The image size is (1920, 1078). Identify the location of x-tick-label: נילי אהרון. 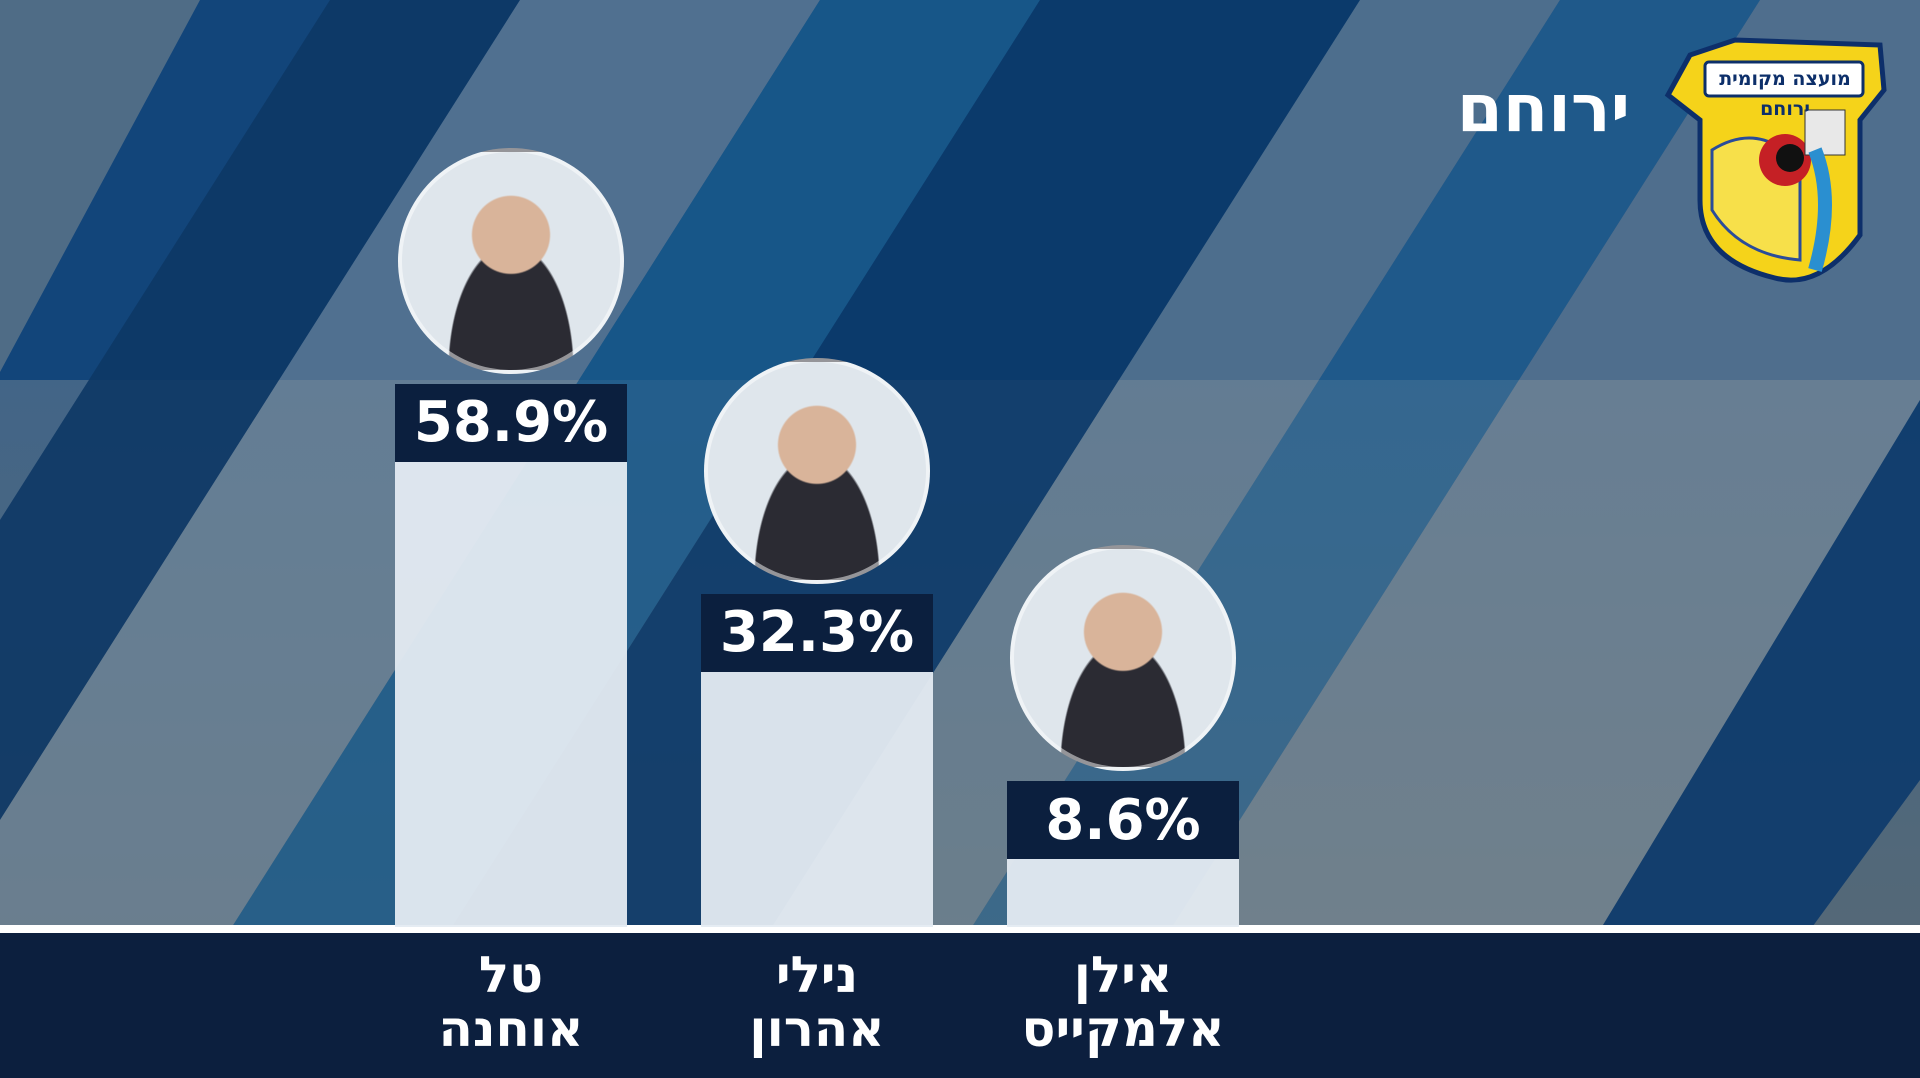
(817, 1002).